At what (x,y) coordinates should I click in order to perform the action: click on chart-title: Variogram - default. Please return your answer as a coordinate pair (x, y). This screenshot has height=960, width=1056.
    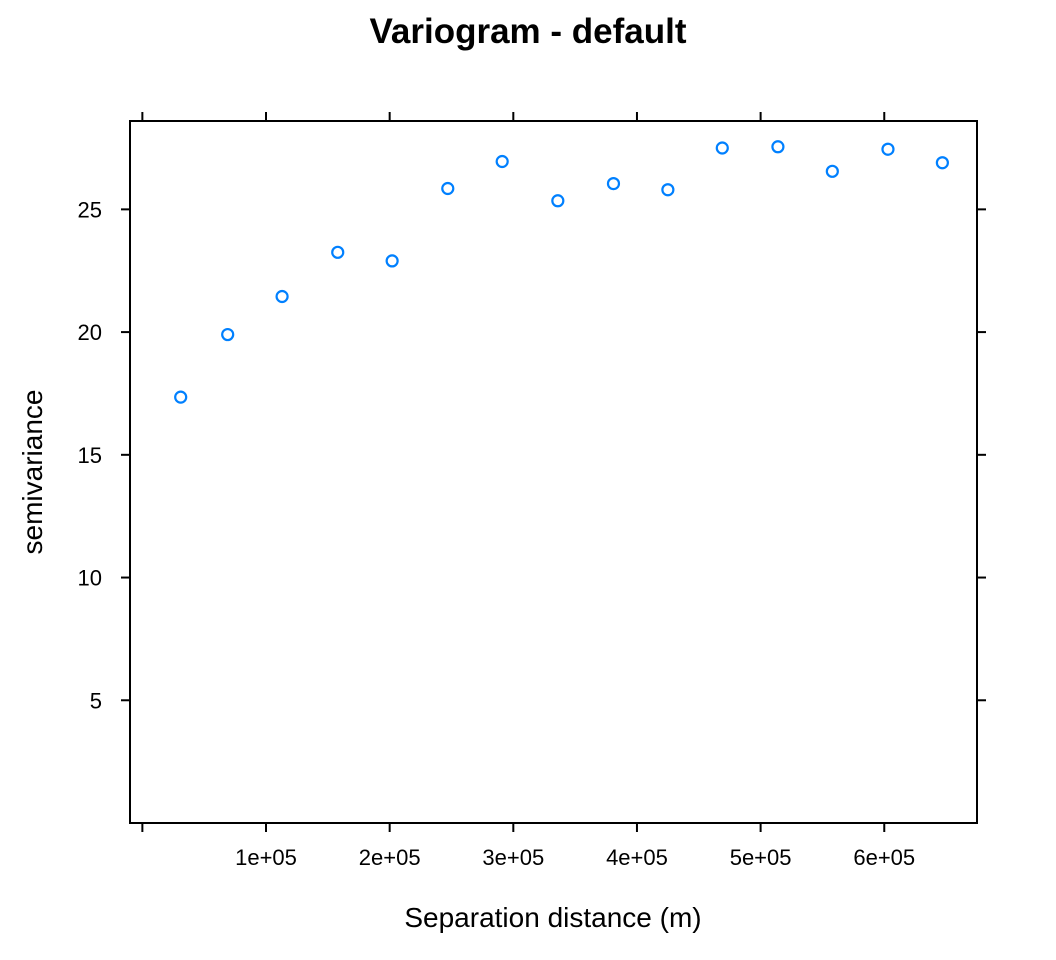
    Looking at the image, I should click on (527, 31).